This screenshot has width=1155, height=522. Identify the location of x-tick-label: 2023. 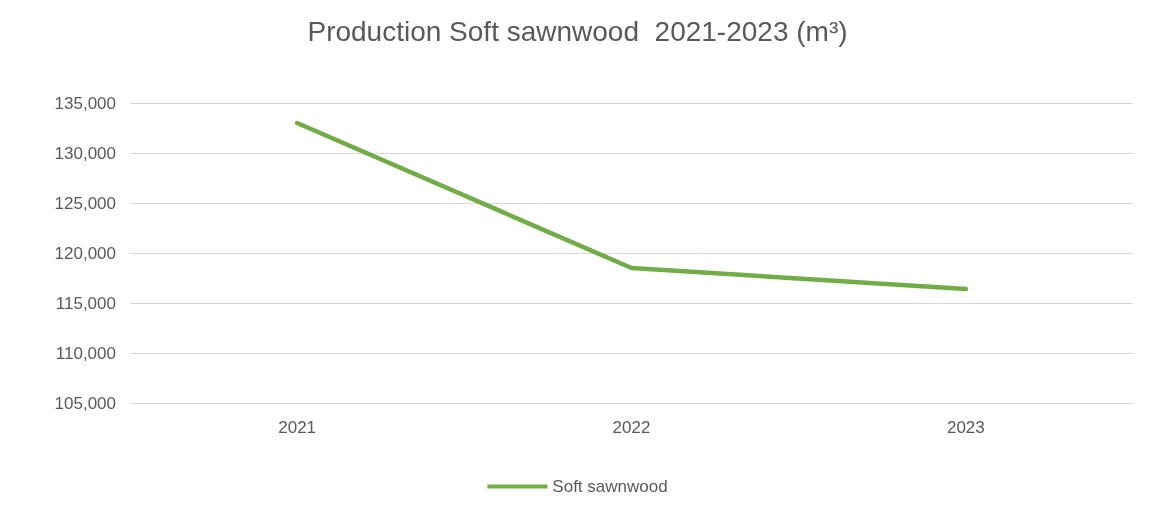
(965, 427).